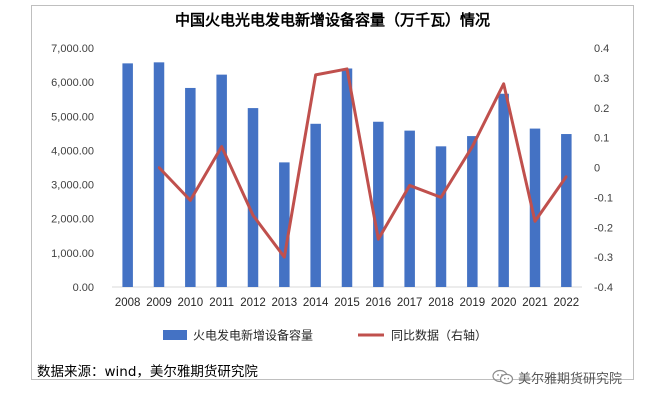 The height and width of the screenshot is (405, 666). Describe the element at coordinates (570, 379) in the screenshot. I see `watermark-text: 美尔雅期货研究院` at that location.